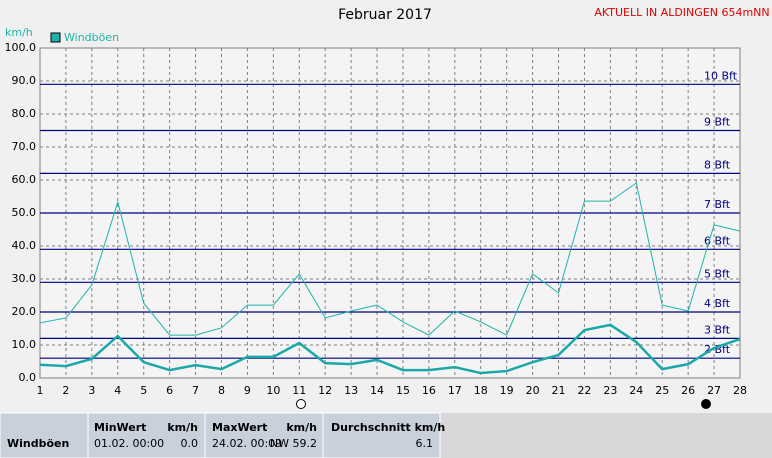  Describe the element at coordinates (129, 443) in the screenshot. I see `table-cell-text: 01.02. 00:00` at that location.